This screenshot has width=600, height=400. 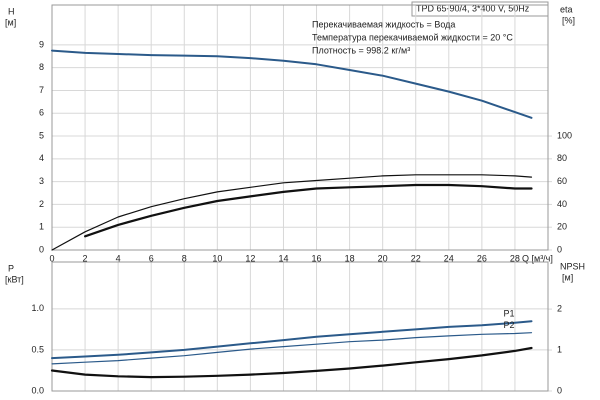 What do you see at coordinates (10, 22) in the screenshot?
I see `y-unit: [м]` at bounding box center [10, 22].